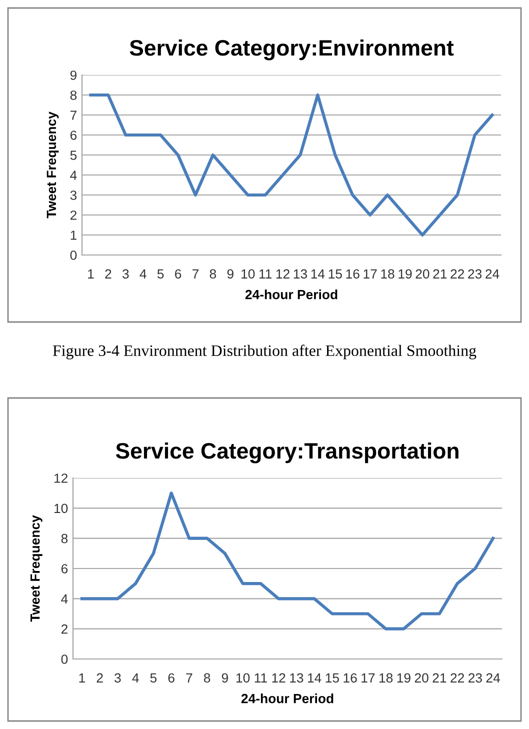 This screenshot has height=729, width=529. What do you see at coordinates (73, 75) in the screenshot?
I see `y-tick-label: 9` at bounding box center [73, 75].